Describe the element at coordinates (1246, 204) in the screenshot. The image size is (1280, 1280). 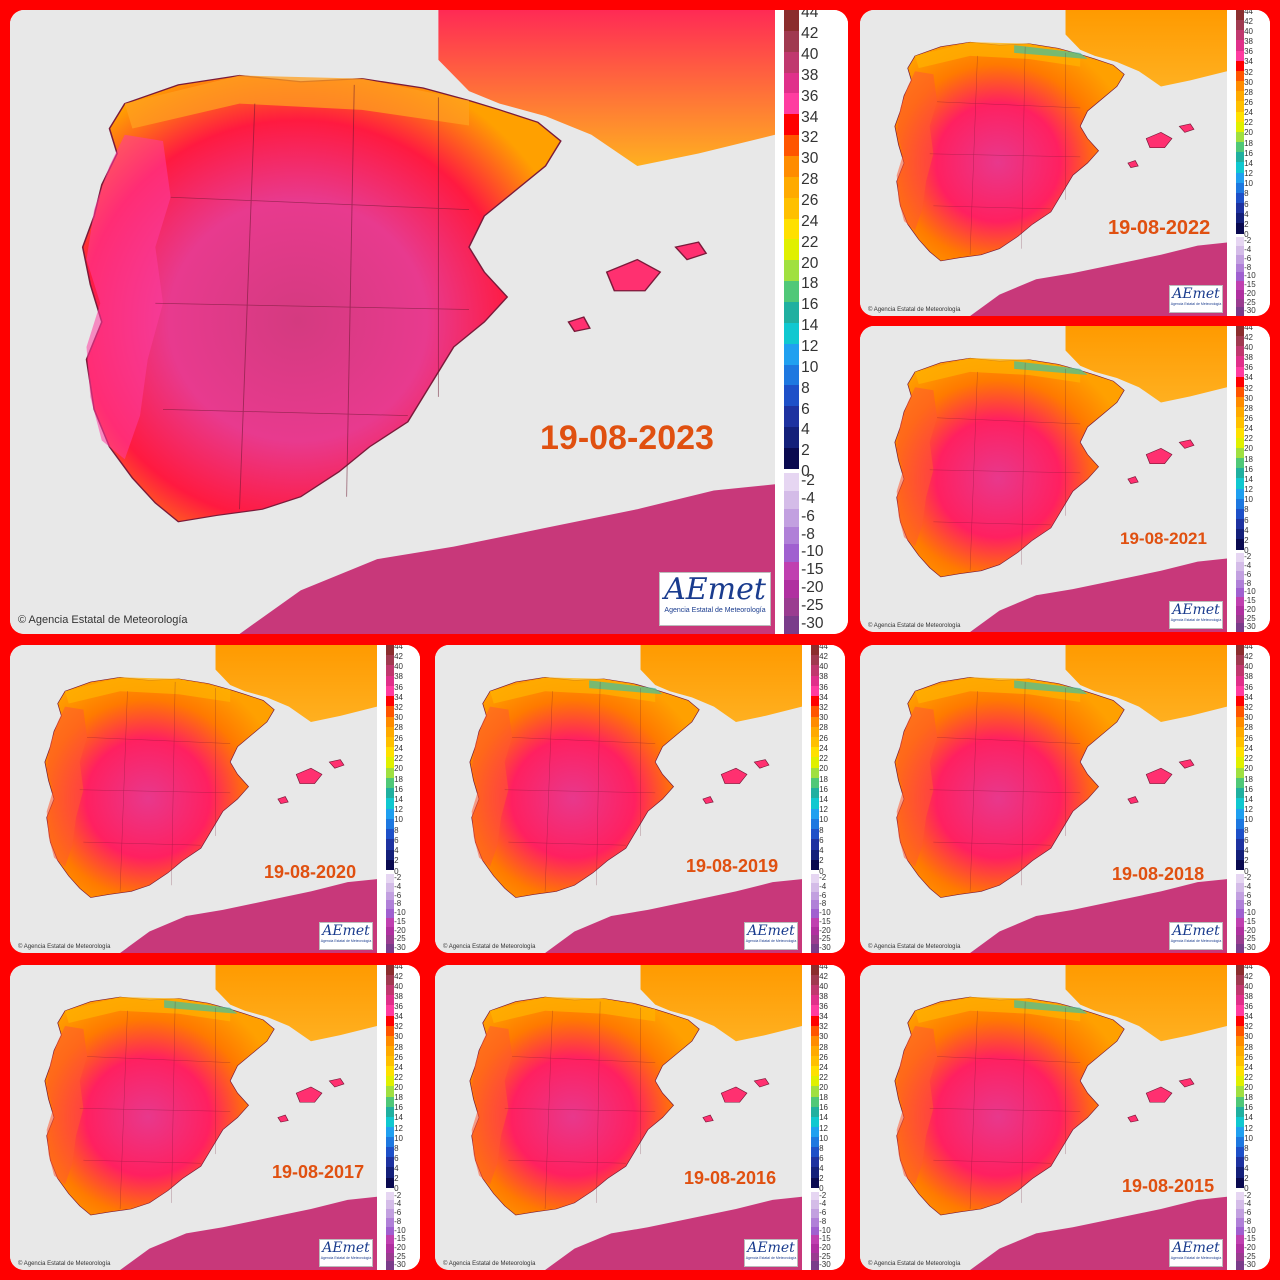
I see `legend-tick-label: 6` at that location.